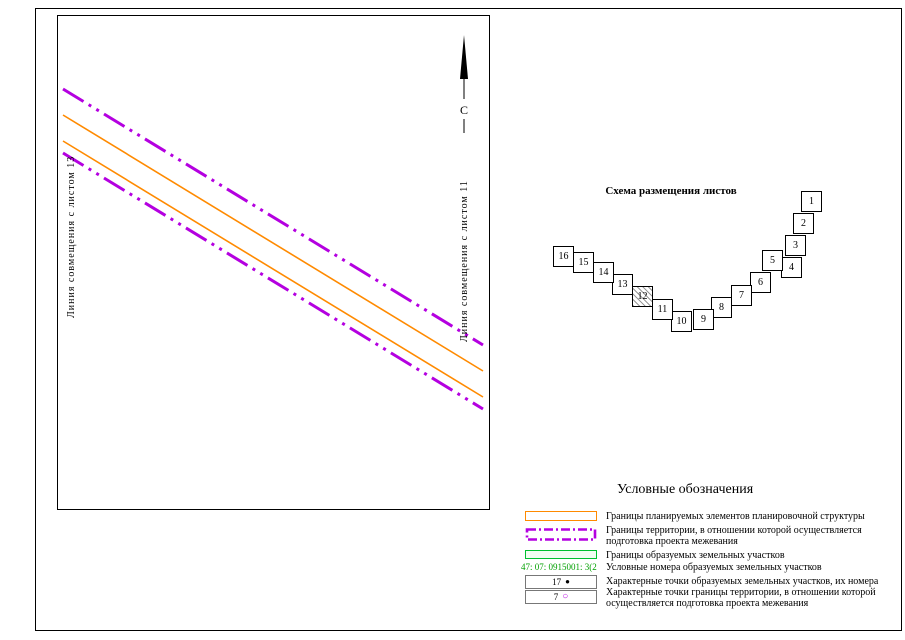  What do you see at coordinates (811, 201) in the screenshot?
I see `sheet-cell-1: 1` at bounding box center [811, 201].